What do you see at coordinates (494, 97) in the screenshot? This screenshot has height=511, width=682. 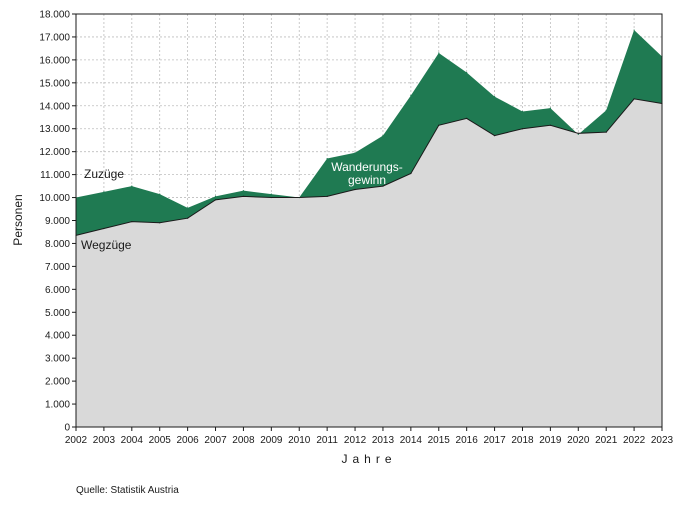 I see `zuzuege-point-2017` at bounding box center [494, 97].